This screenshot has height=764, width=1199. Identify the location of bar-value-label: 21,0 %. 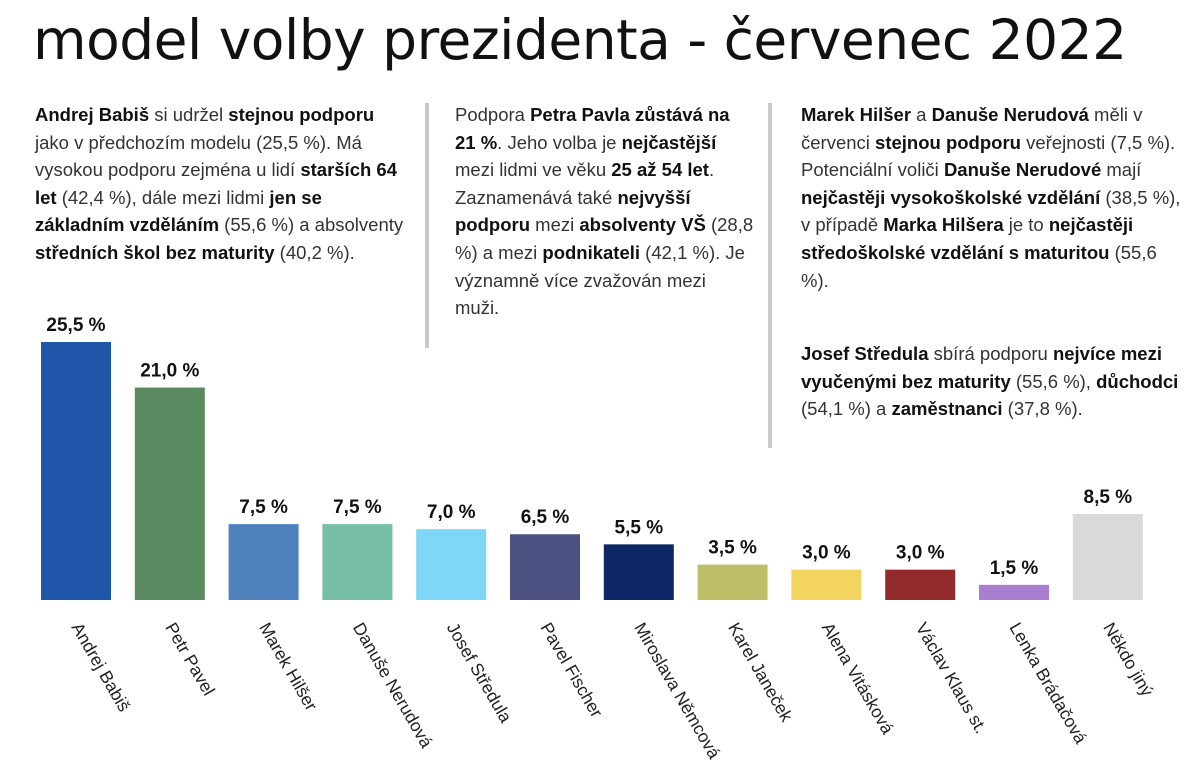
(169, 371).